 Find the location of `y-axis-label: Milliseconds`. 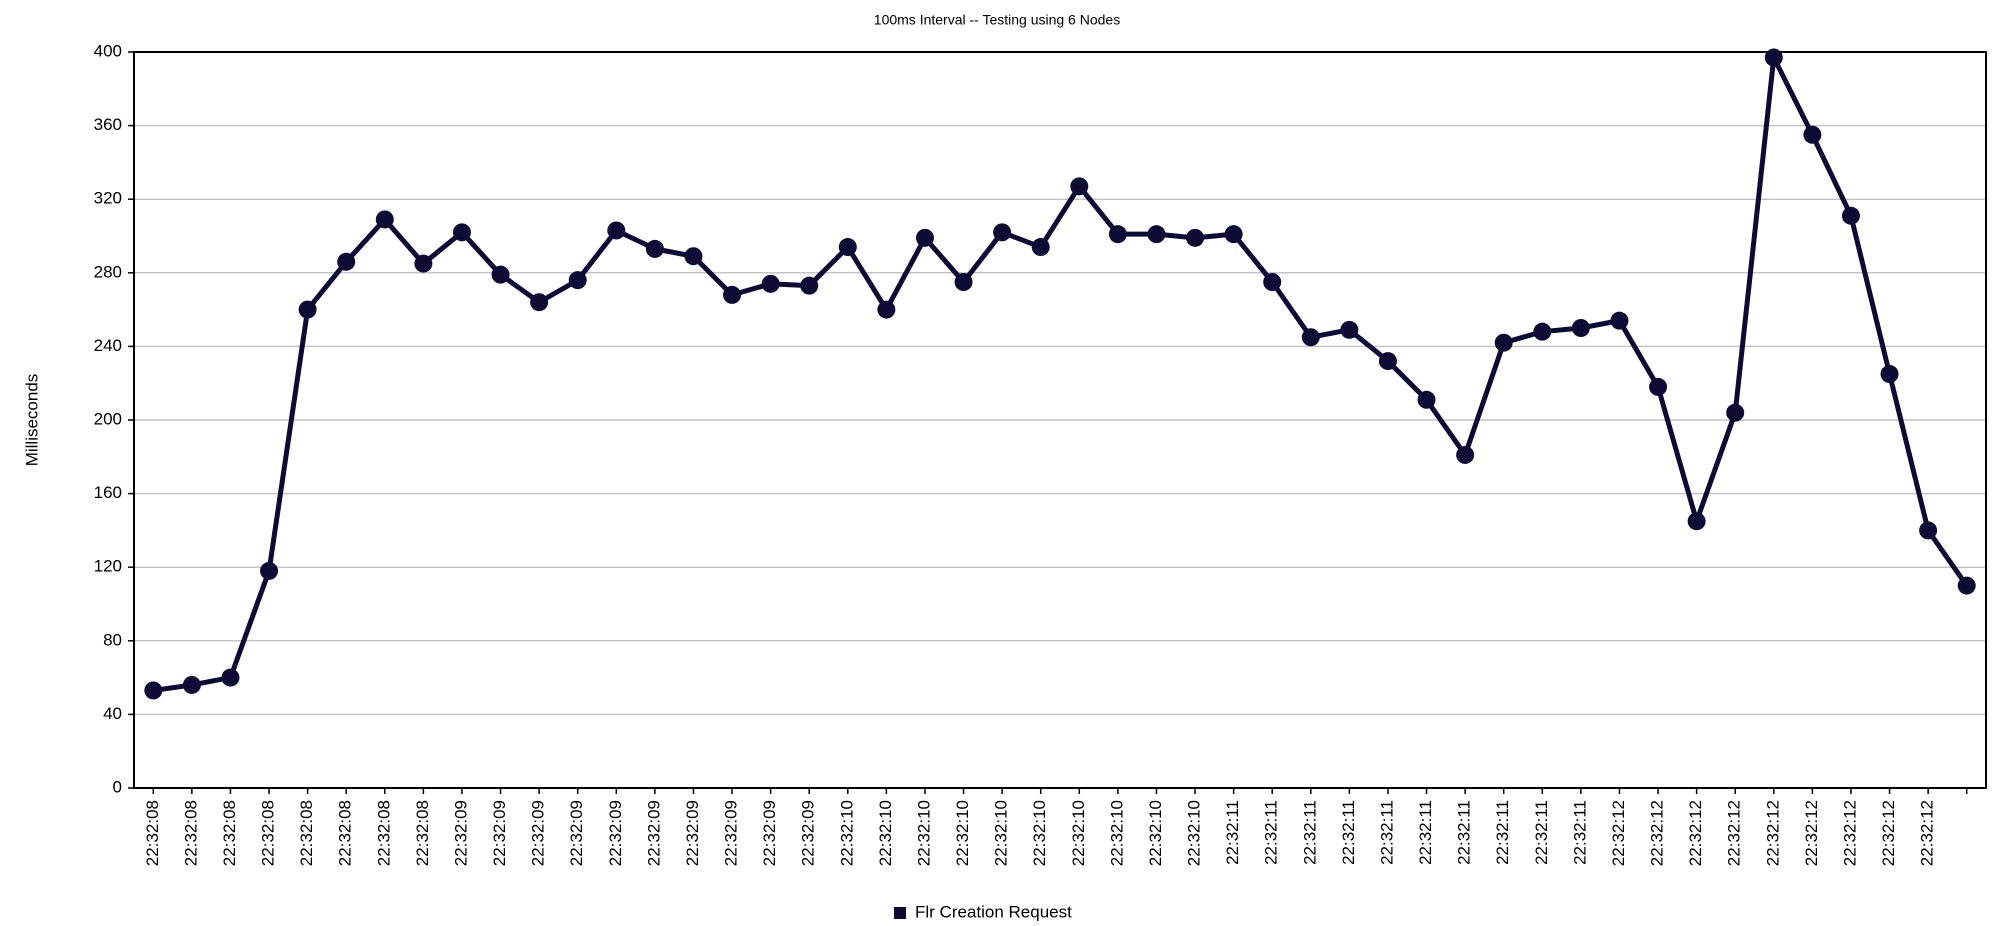

y-axis-label: Milliseconds is located at coordinates (31, 420).